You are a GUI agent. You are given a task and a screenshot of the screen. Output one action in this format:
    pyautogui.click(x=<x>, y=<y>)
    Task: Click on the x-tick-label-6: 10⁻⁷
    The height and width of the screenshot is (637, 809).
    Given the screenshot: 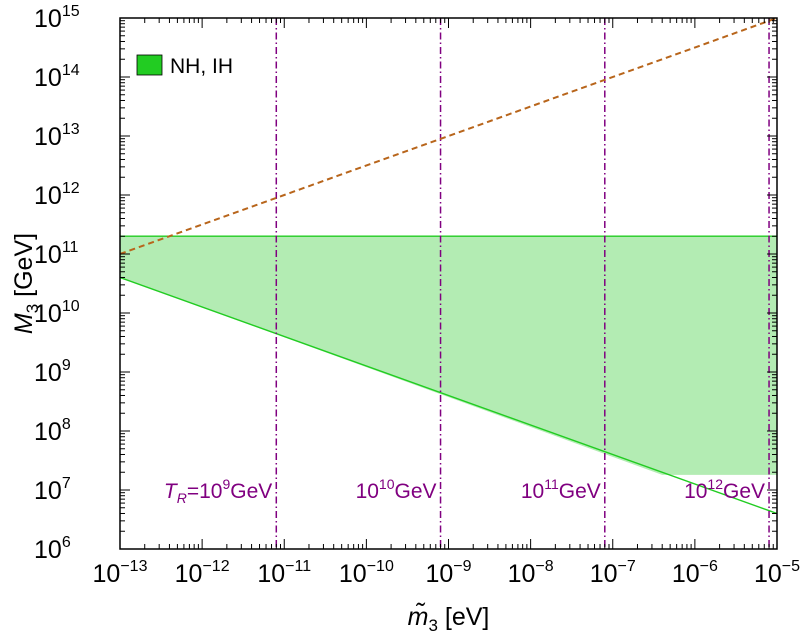 What is the action you would take?
    pyautogui.click(x=613, y=573)
    